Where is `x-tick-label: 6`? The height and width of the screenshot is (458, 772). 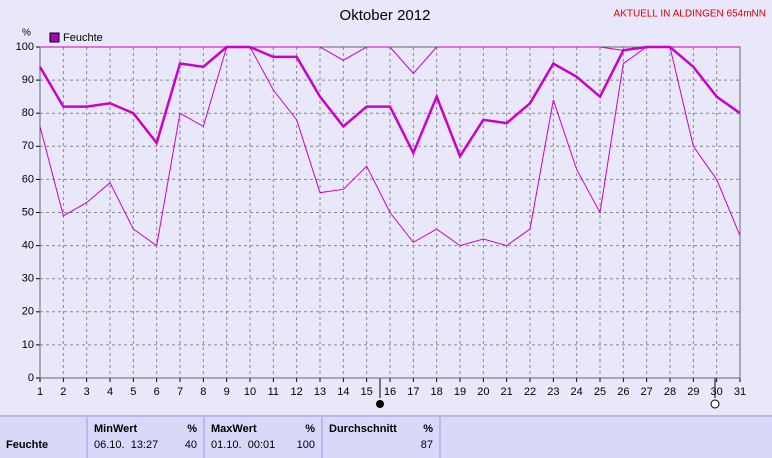 x-tick-label: 6 is located at coordinates (157, 392).